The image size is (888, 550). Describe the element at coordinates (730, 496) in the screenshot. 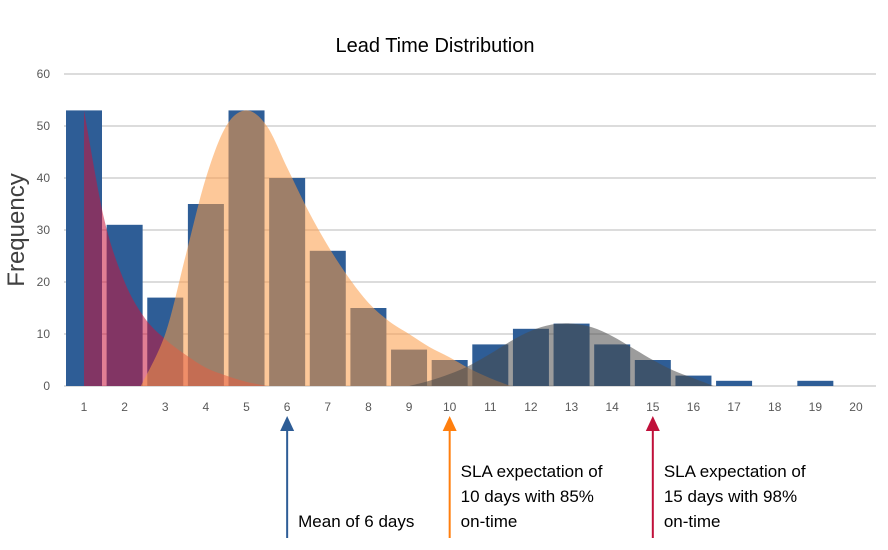

I see `annotation-text: 15 days with 98%` at that location.